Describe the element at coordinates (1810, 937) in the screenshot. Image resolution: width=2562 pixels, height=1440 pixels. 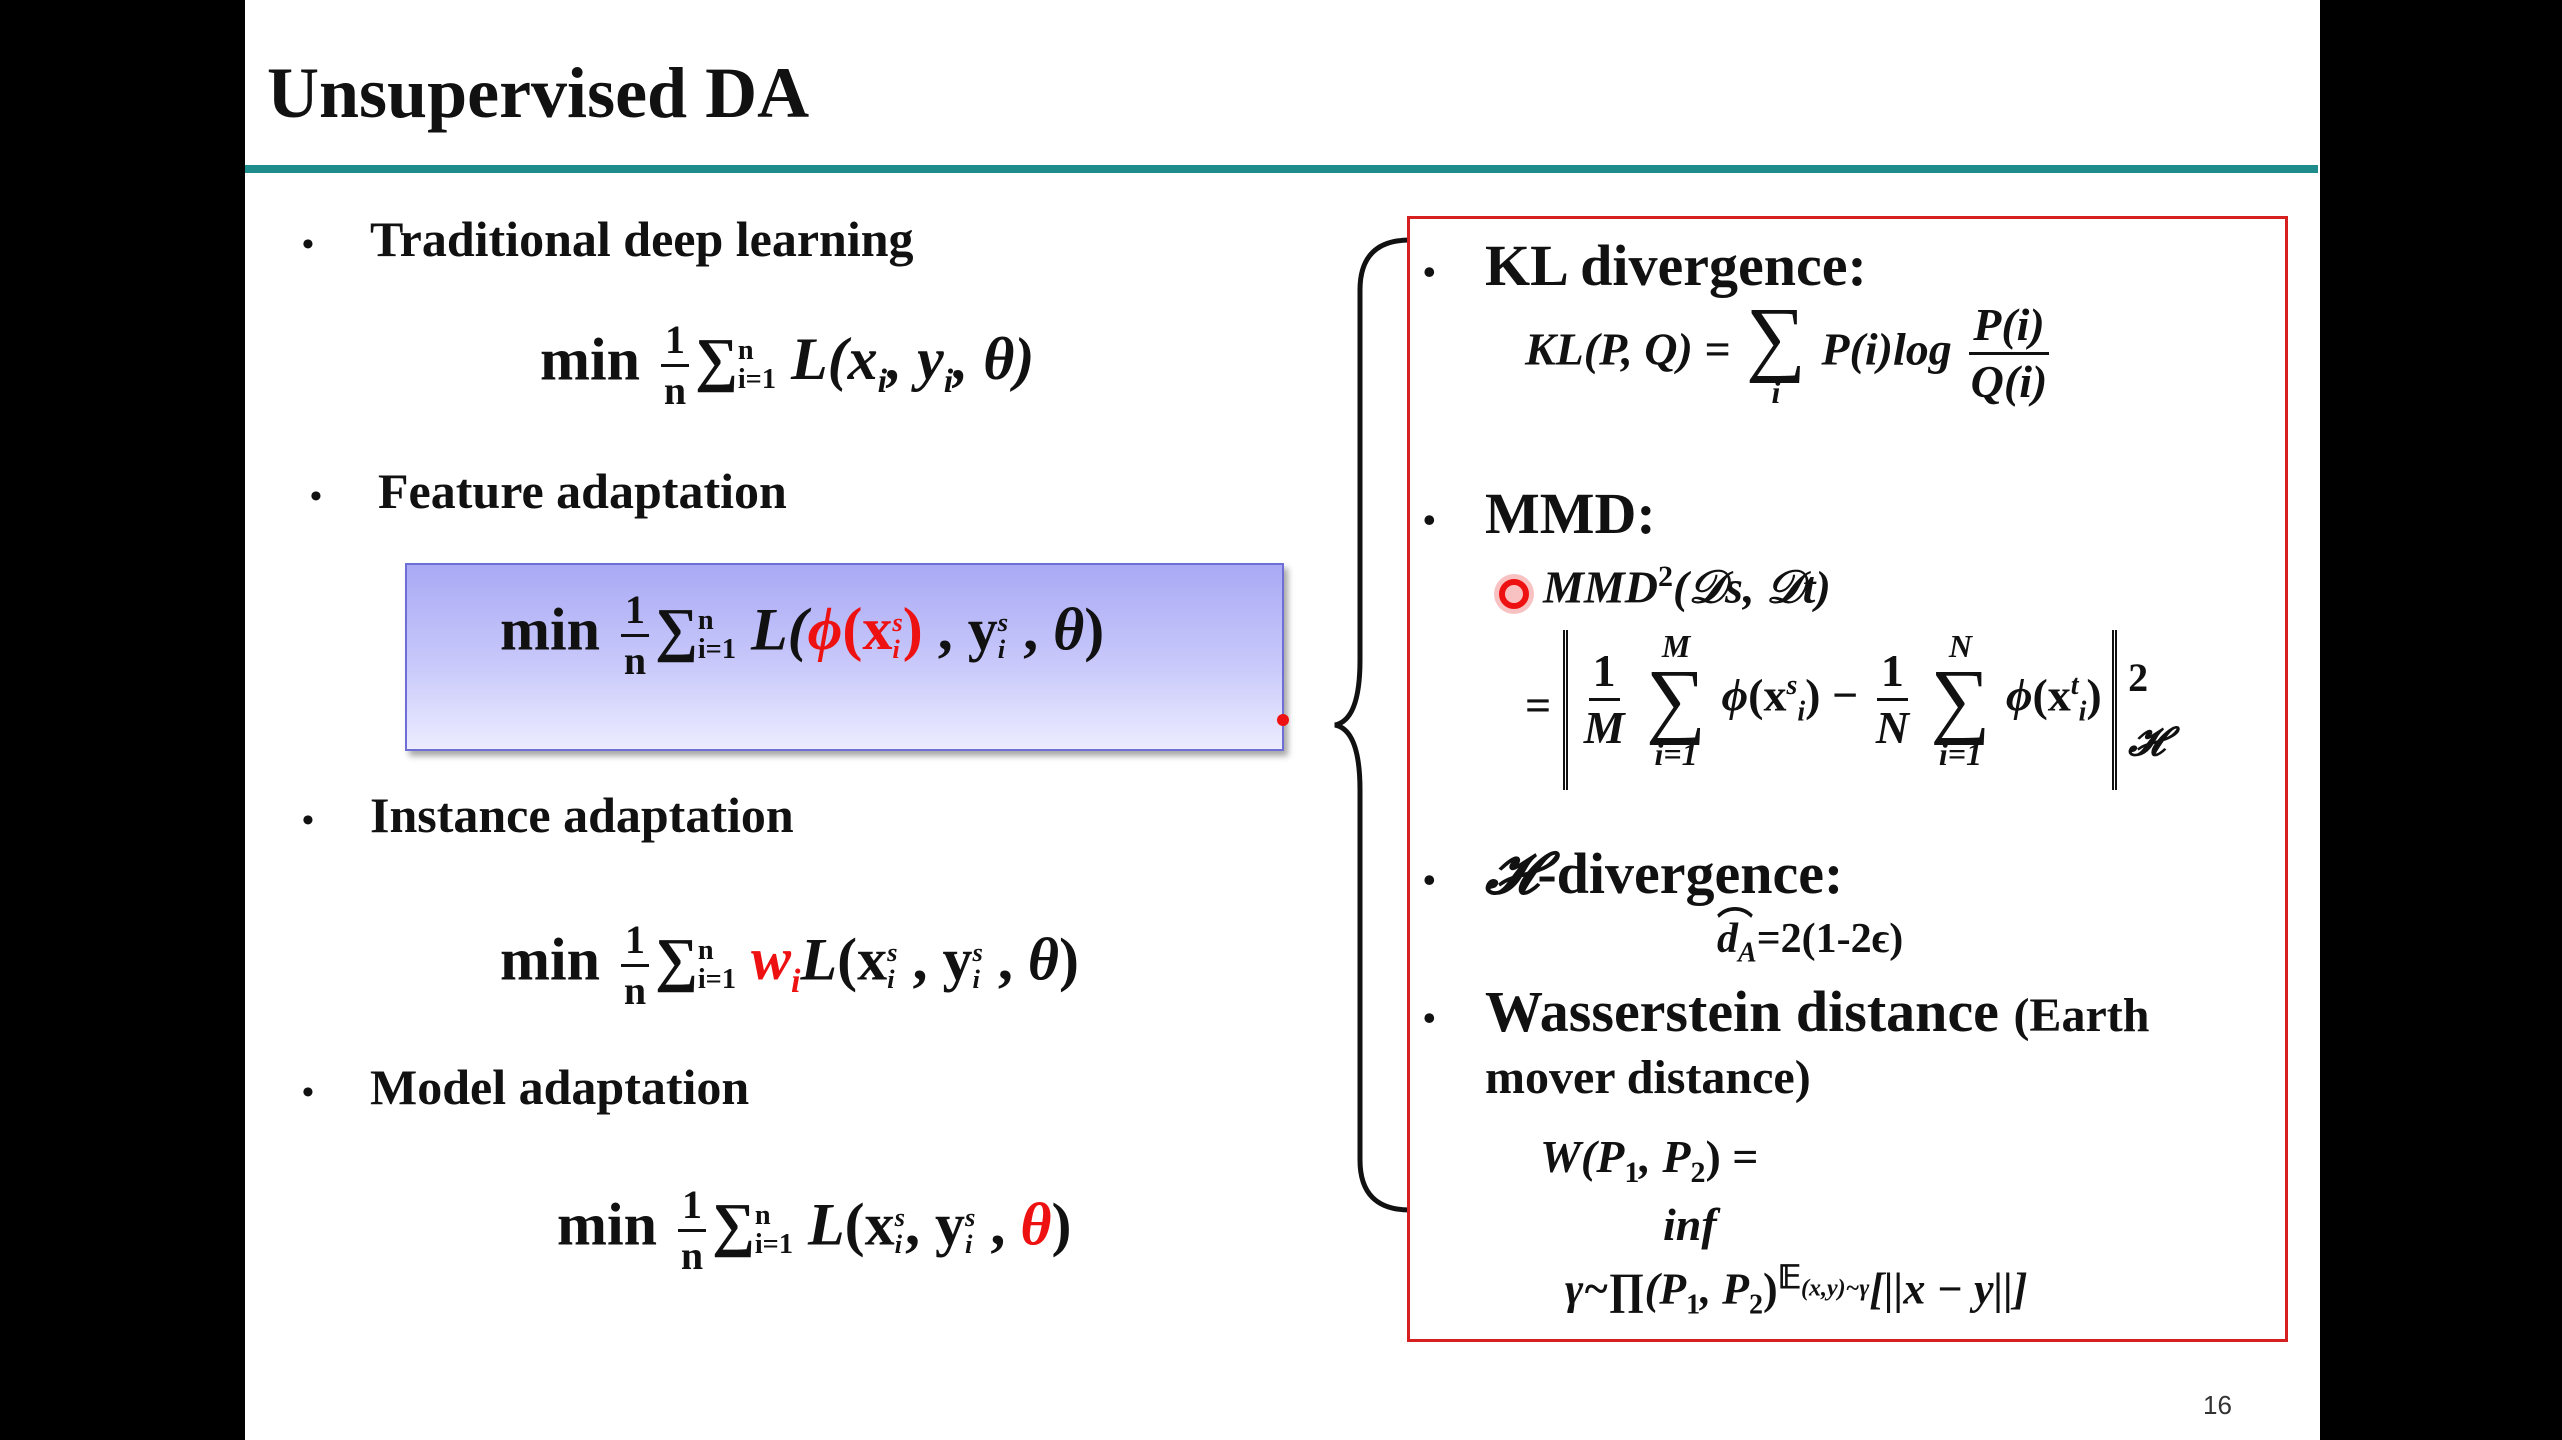
I see `equation-h-divergence: ⌒ dA=2(1-2ϵ)` at that location.